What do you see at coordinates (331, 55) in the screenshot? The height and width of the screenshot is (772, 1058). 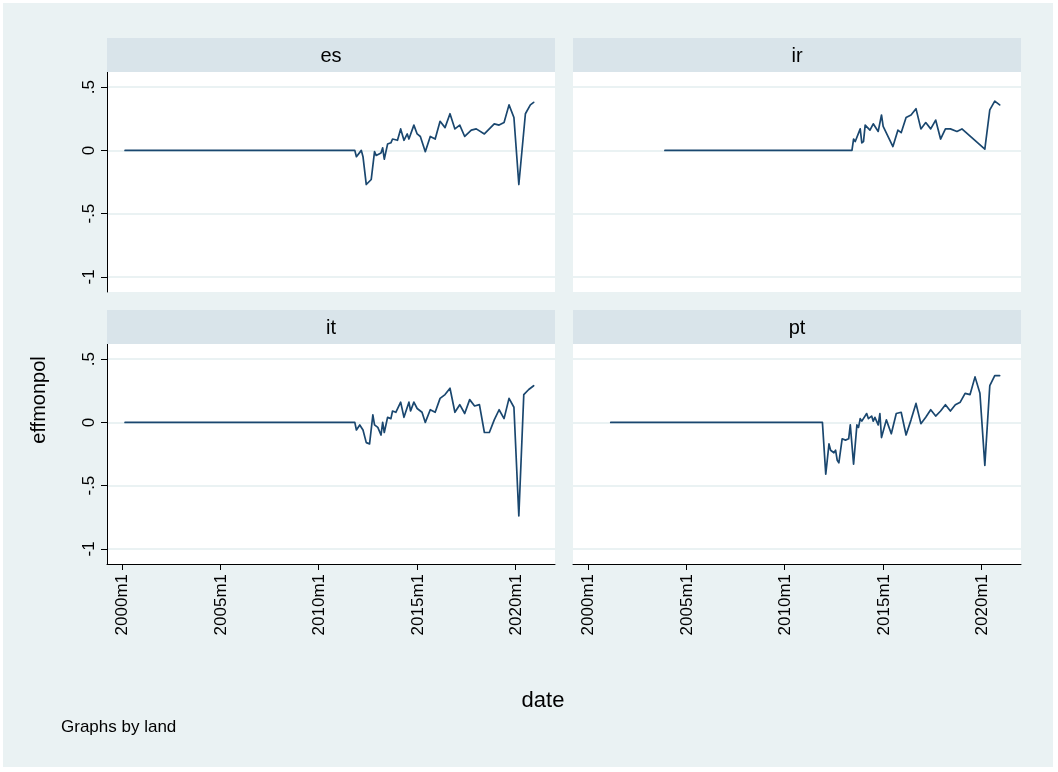 I see `chart-title: es` at bounding box center [331, 55].